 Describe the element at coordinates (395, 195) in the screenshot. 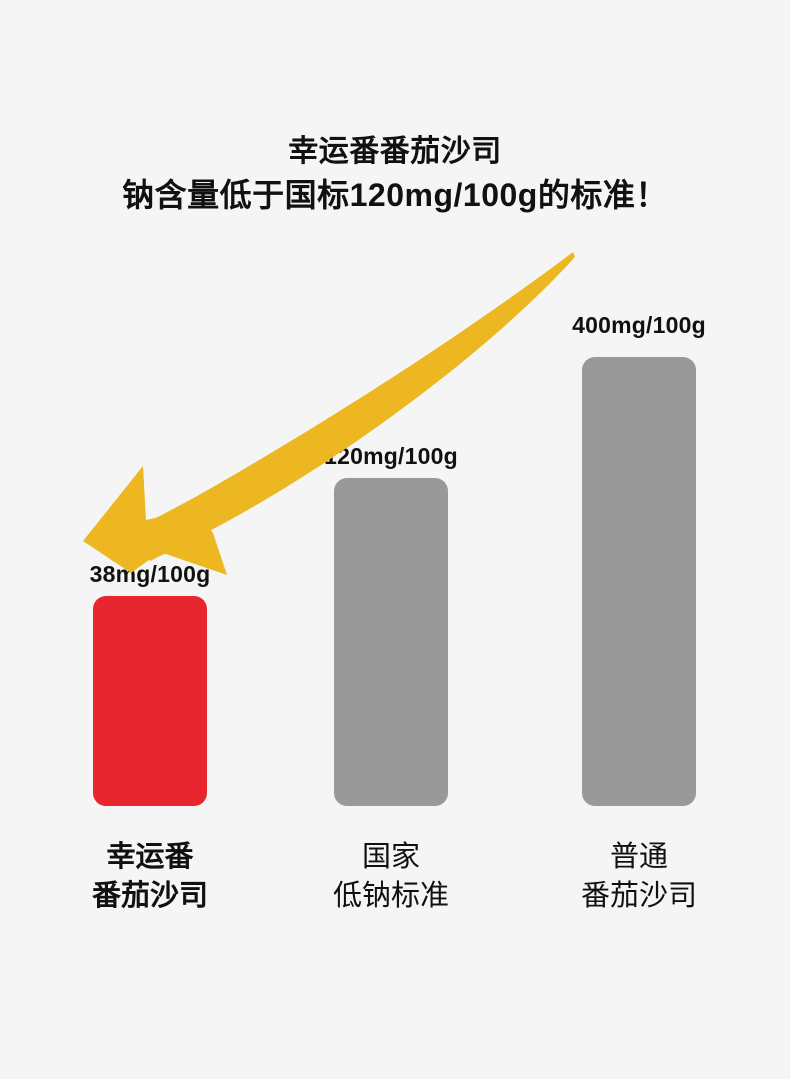

I see `headline-line-2: 钠含量低于国标120mg/100g的标准！` at that location.